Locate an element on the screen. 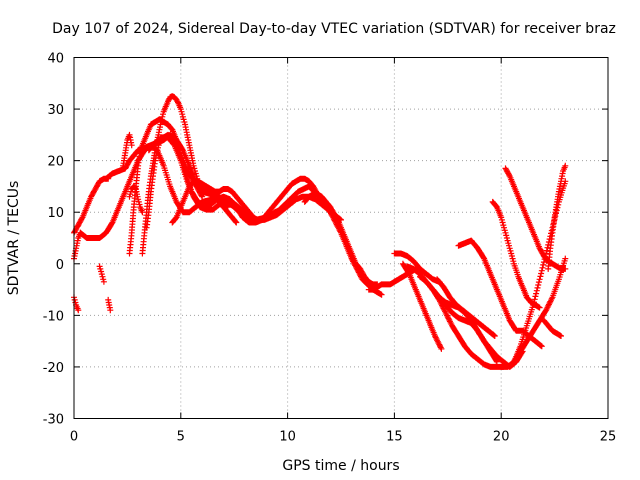 The height and width of the screenshot is (480, 640). x-tick-label: 5 is located at coordinates (181, 437).